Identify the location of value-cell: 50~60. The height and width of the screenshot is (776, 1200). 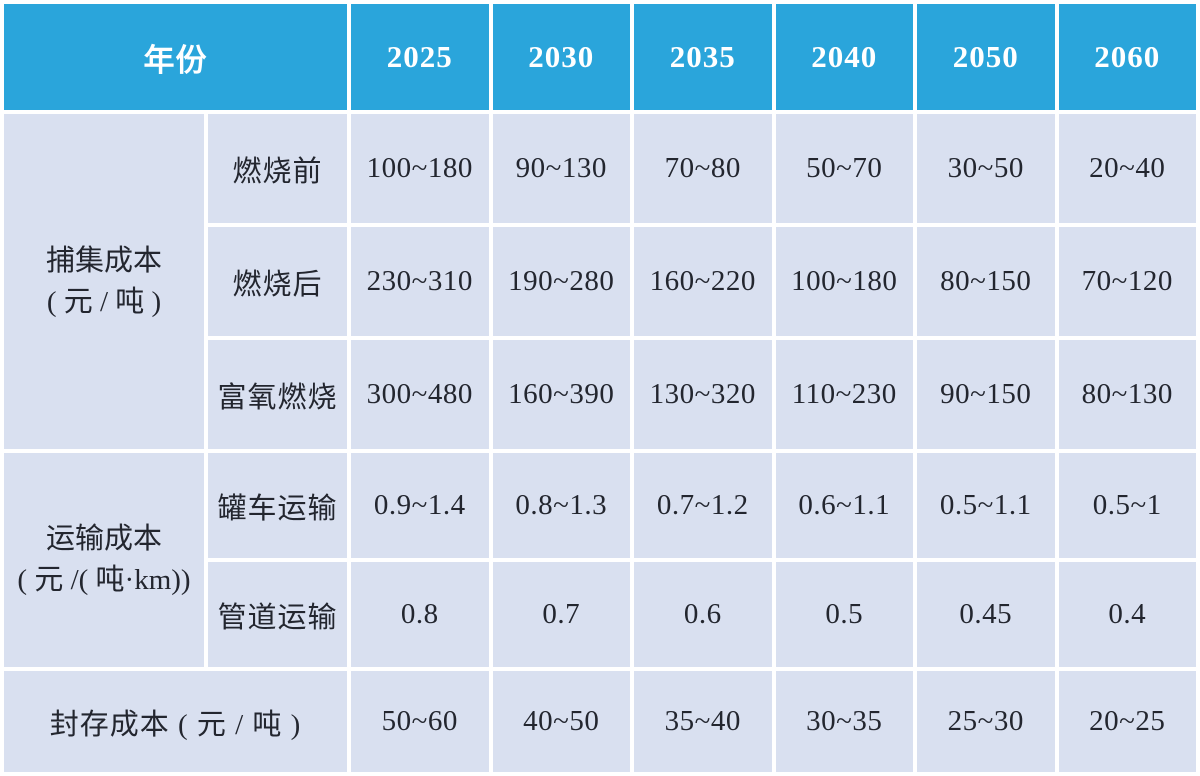
(420, 721).